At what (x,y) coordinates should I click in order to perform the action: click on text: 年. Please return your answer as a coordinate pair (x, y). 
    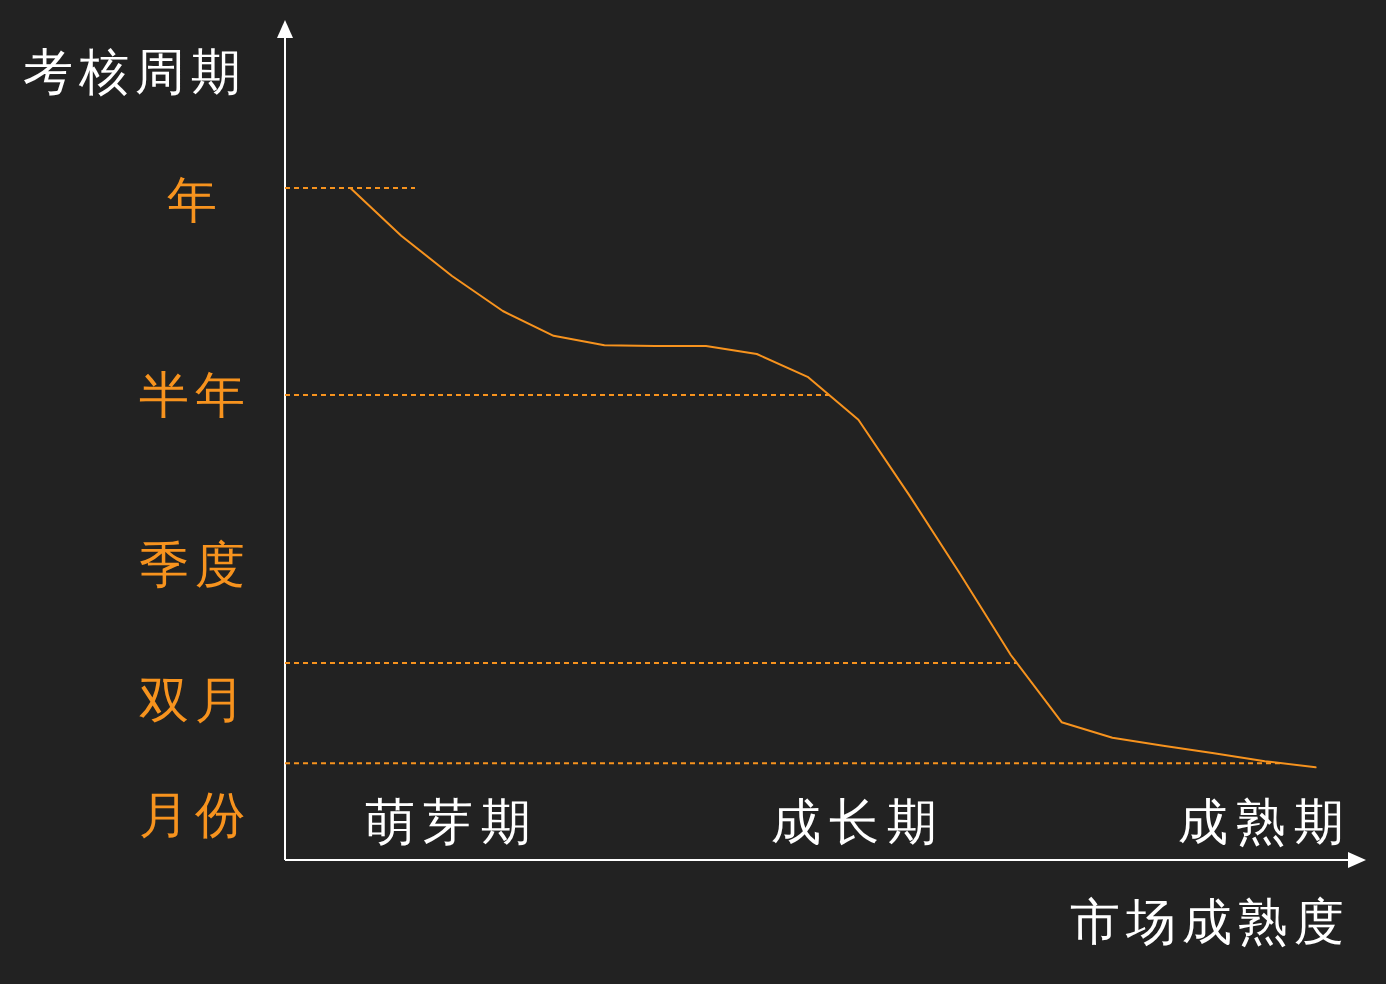
    Looking at the image, I should click on (195, 200).